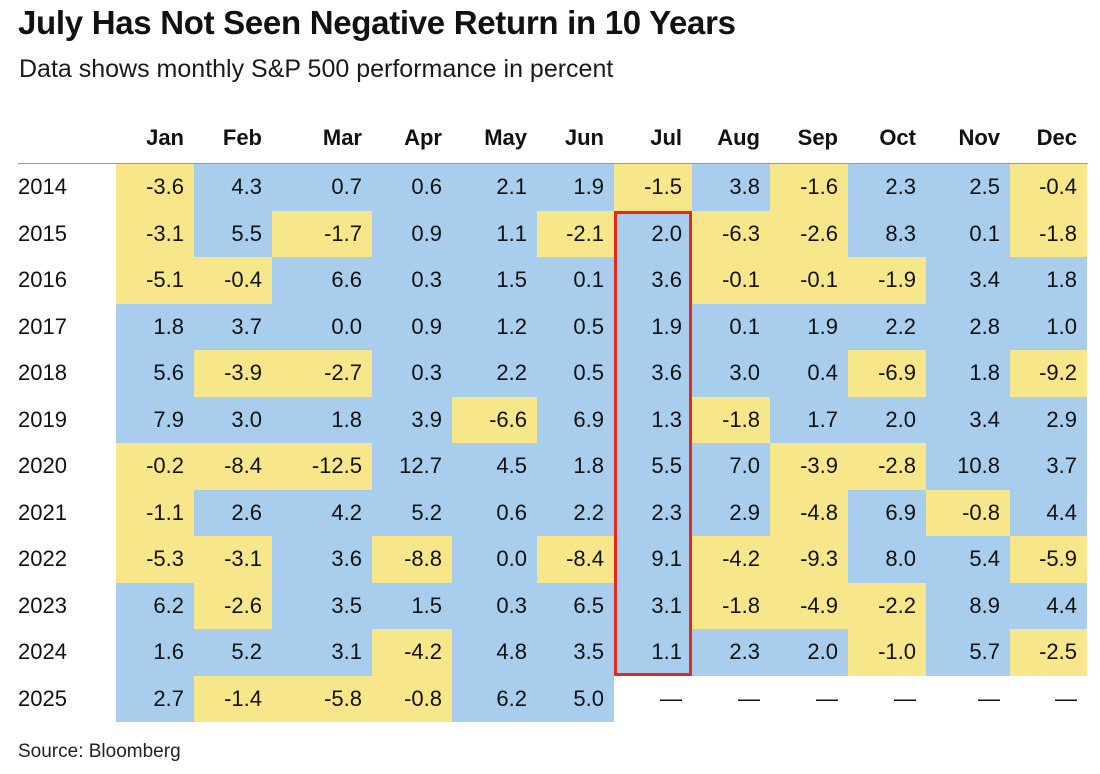 The image size is (1100, 774). I want to click on cell-2018-nov: 1.8, so click(968, 373).